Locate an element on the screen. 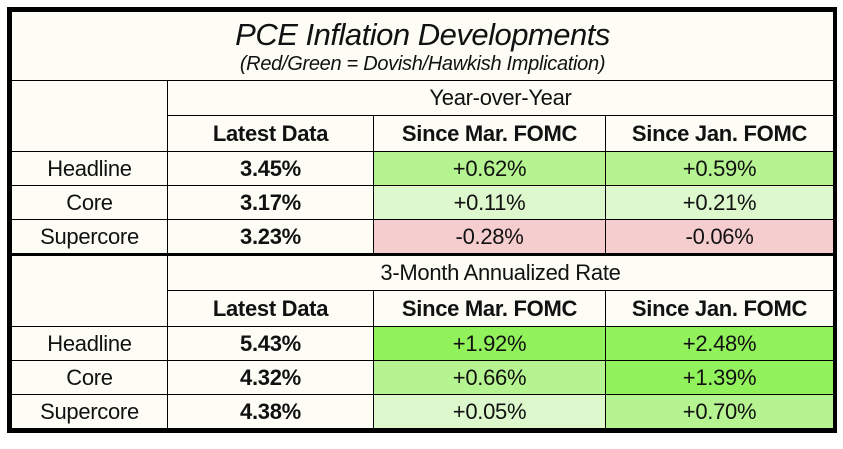  threemo-core-since-mar: +0.66% is located at coordinates (489, 377).